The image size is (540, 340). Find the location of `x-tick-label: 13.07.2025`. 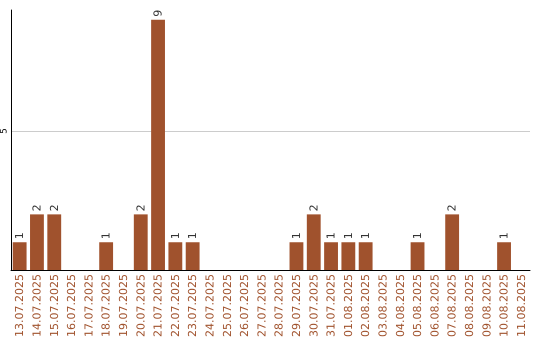

x-tick-label: 13.07.2025 is located at coordinates (19, 305).